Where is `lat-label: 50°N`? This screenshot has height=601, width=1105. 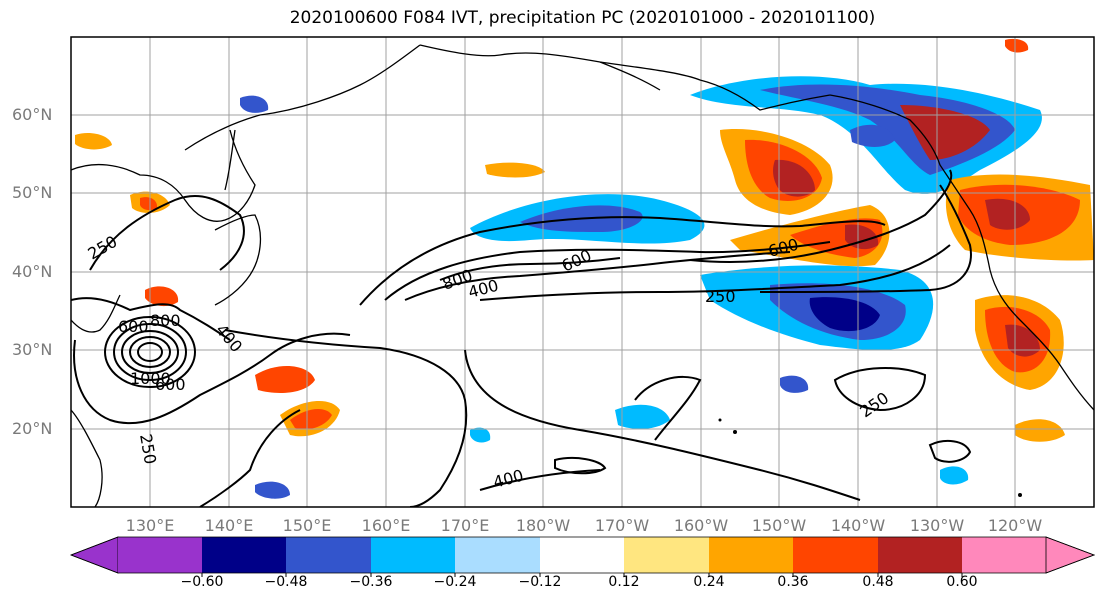
lat-label: 50°N is located at coordinates (32, 192).